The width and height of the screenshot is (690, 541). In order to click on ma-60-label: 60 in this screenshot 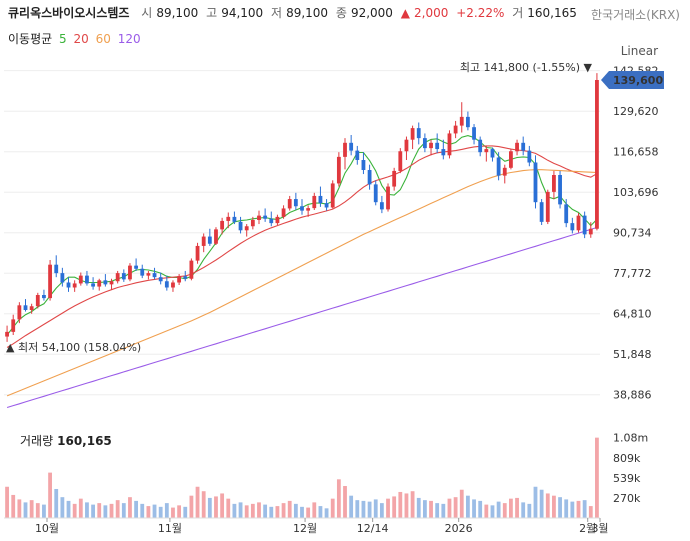, I will do `click(103, 39)`.